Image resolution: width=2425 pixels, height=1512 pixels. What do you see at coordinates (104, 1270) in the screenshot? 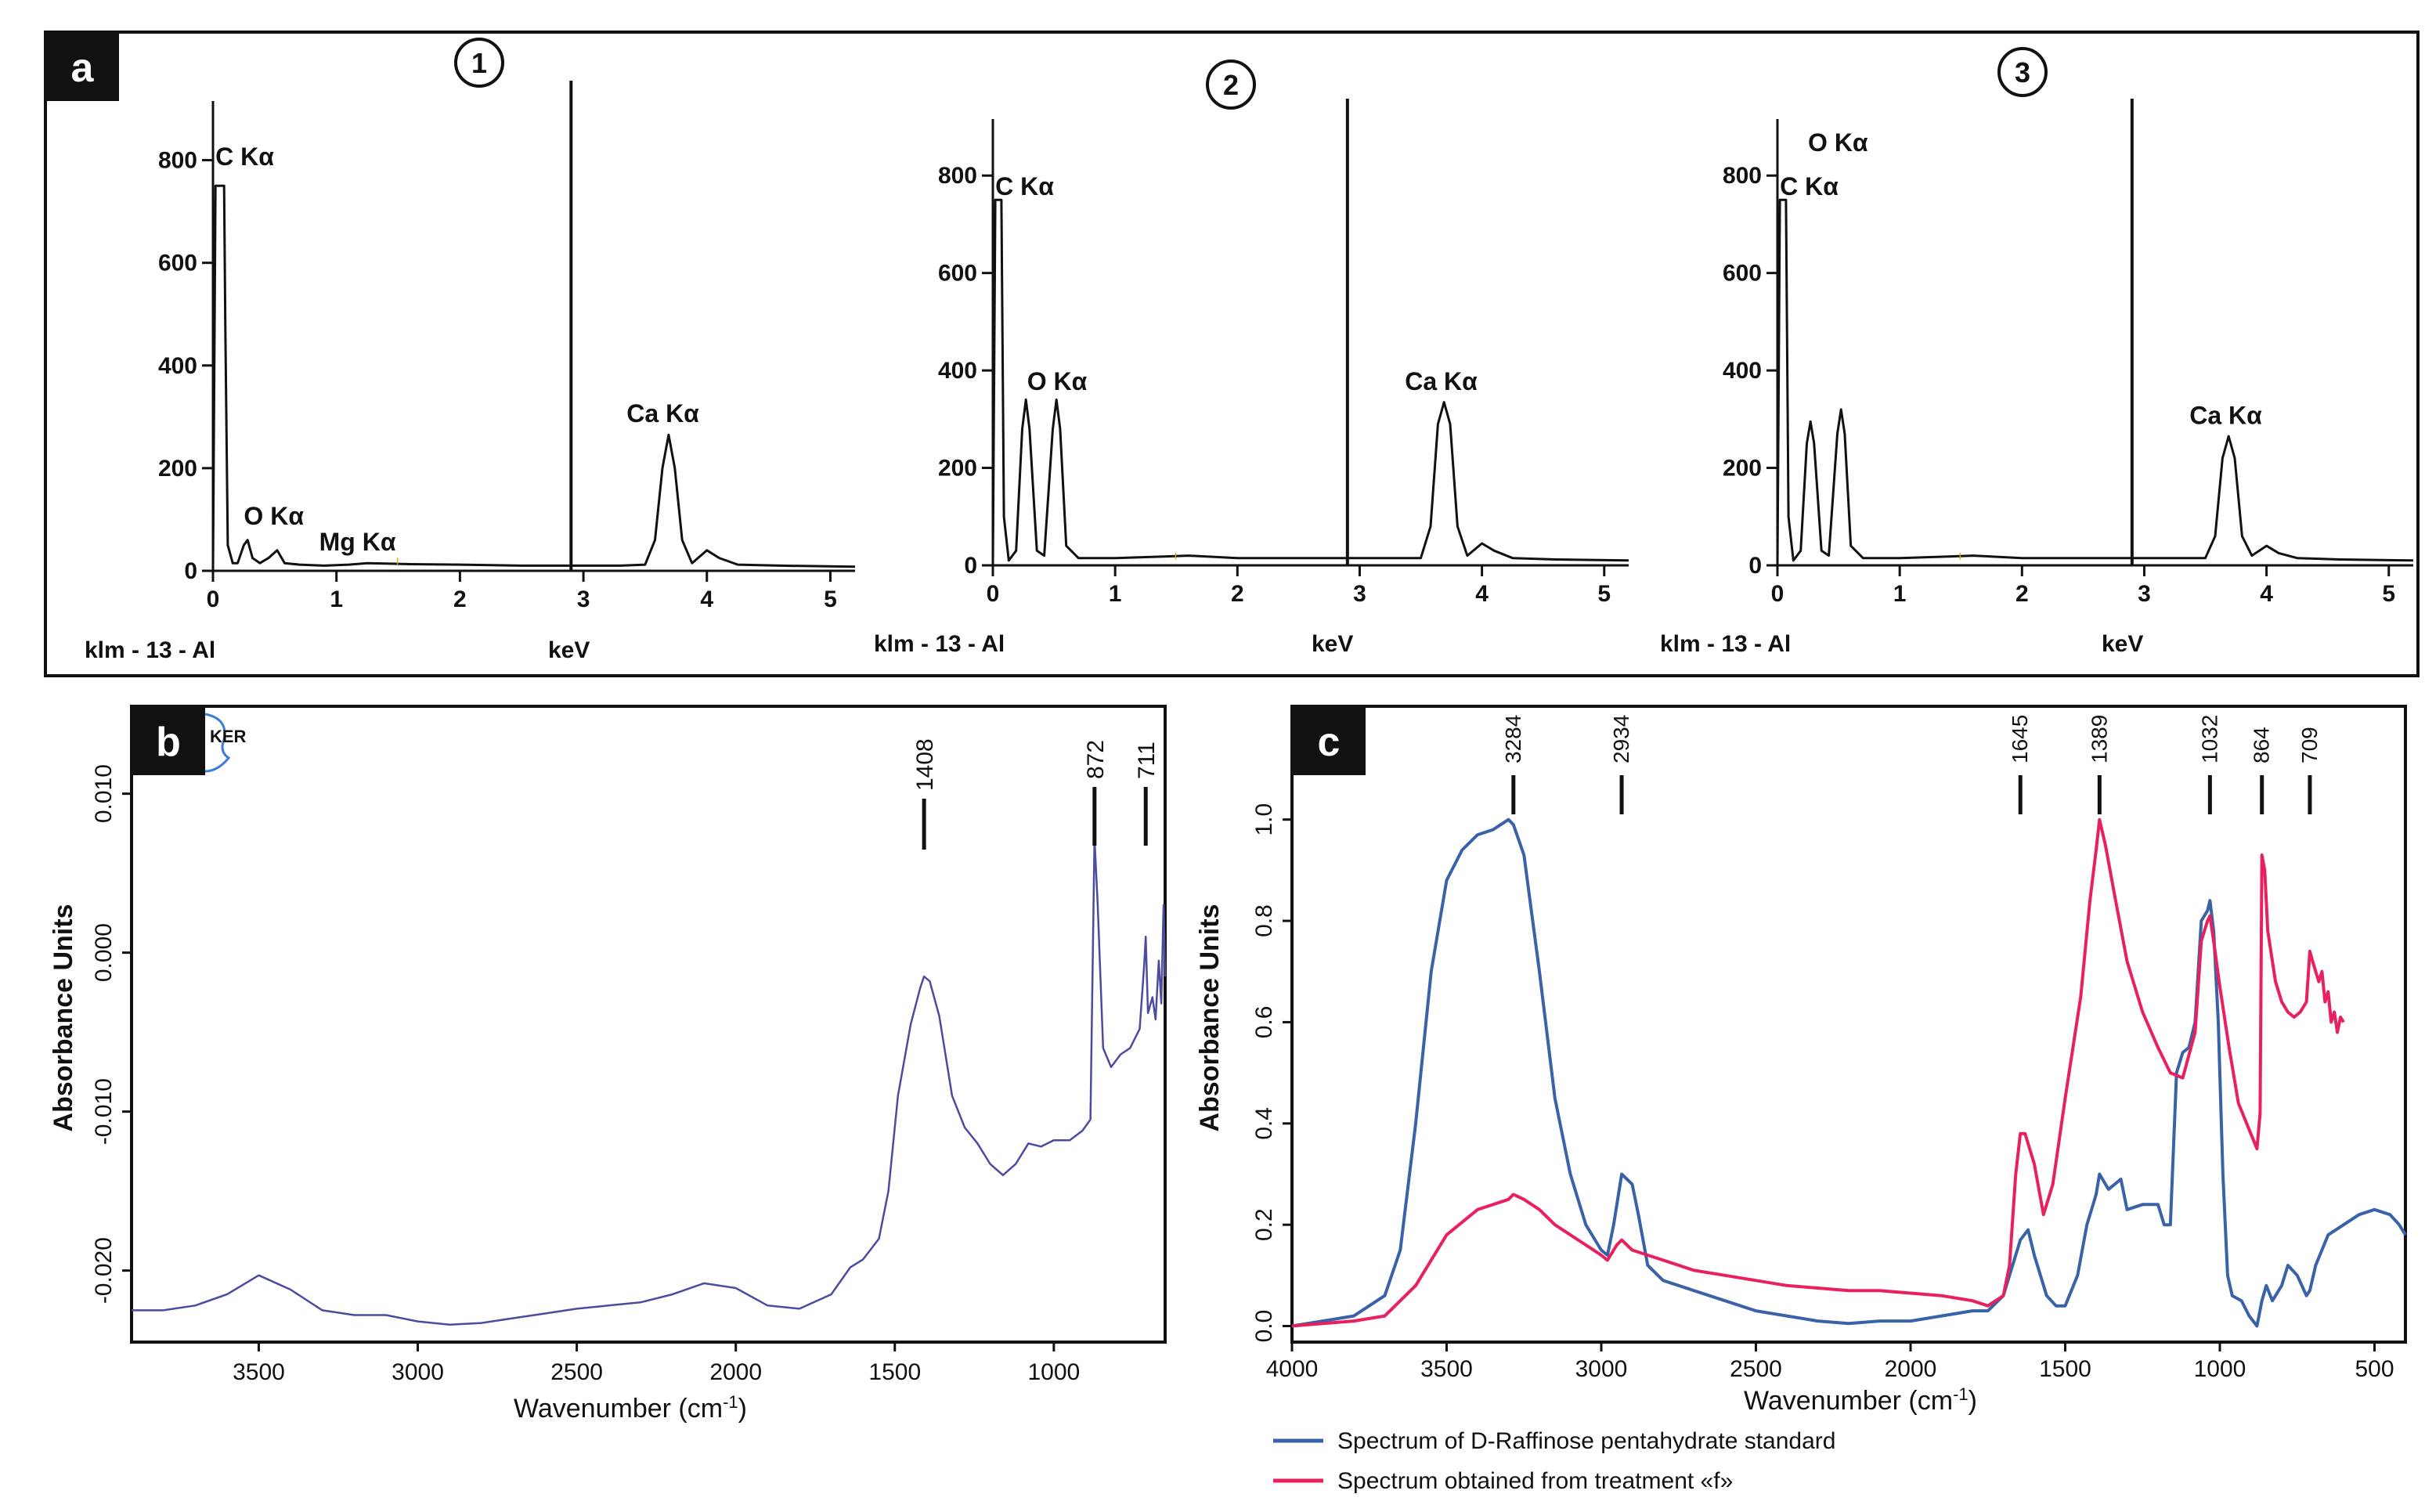
I see `y-tick-label: -0.020` at bounding box center [104, 1270].